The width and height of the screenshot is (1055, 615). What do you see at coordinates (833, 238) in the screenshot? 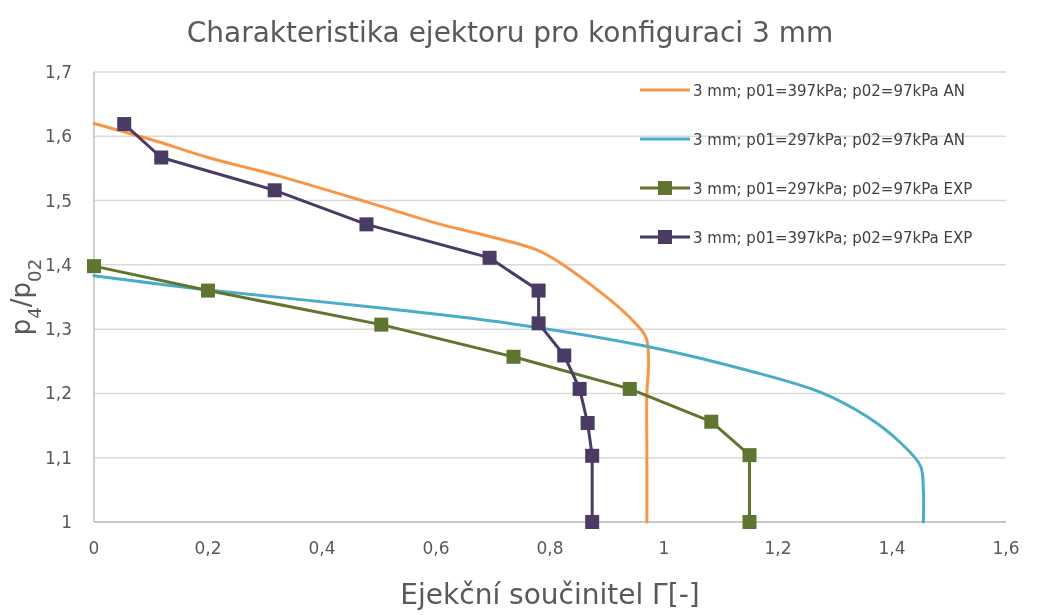
I see `legend-label: 3 mm; p01=397kPa; p02=97kPa EXP` at bounding box center [833, 238].